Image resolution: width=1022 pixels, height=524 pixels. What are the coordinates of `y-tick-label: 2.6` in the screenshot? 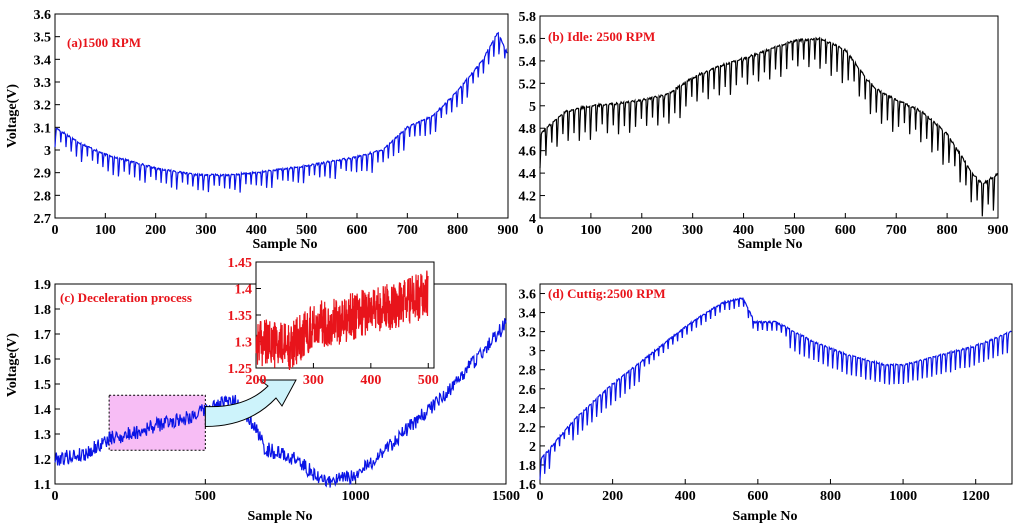 It's located at (528, 390).